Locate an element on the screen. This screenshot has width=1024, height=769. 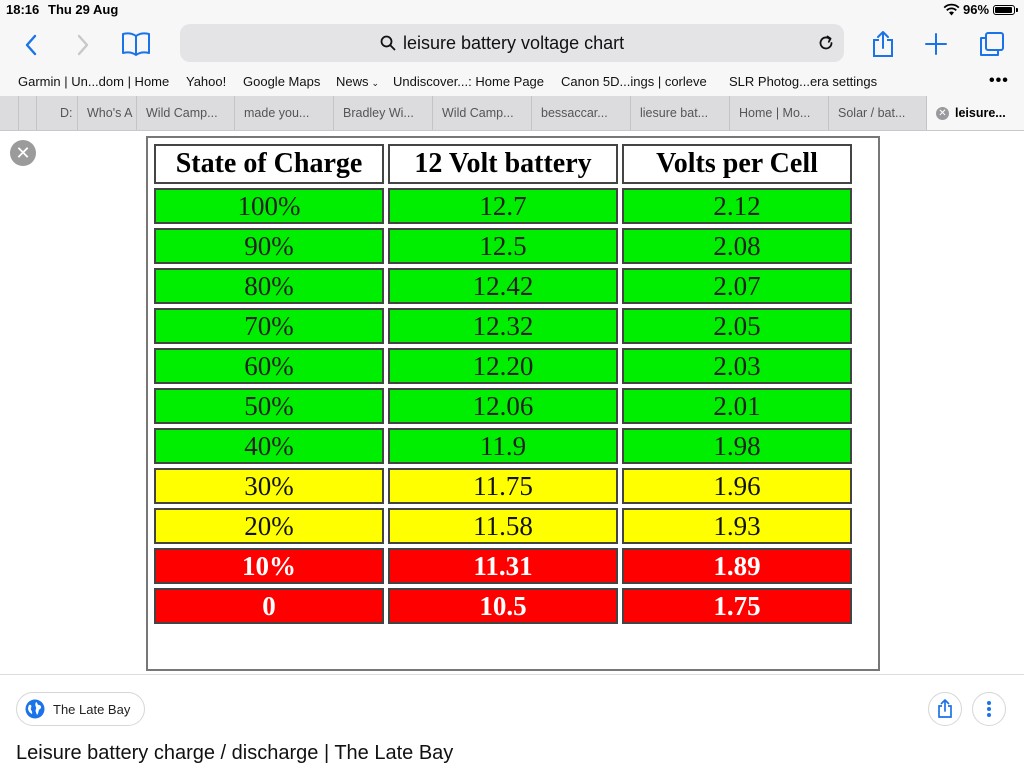
more-icon: ••• is located at coordinates (999, 80).